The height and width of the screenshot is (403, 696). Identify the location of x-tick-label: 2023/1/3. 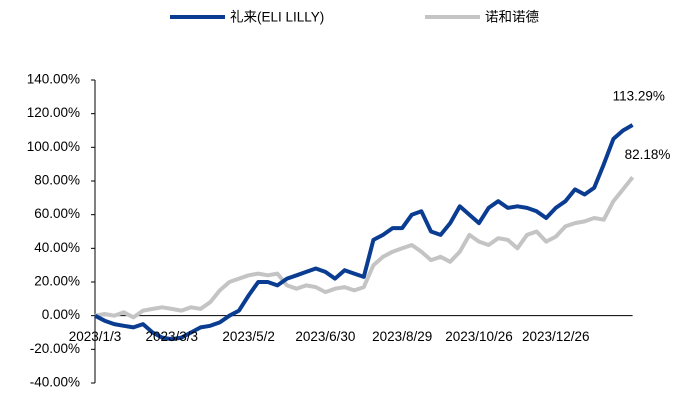
(95, 336).